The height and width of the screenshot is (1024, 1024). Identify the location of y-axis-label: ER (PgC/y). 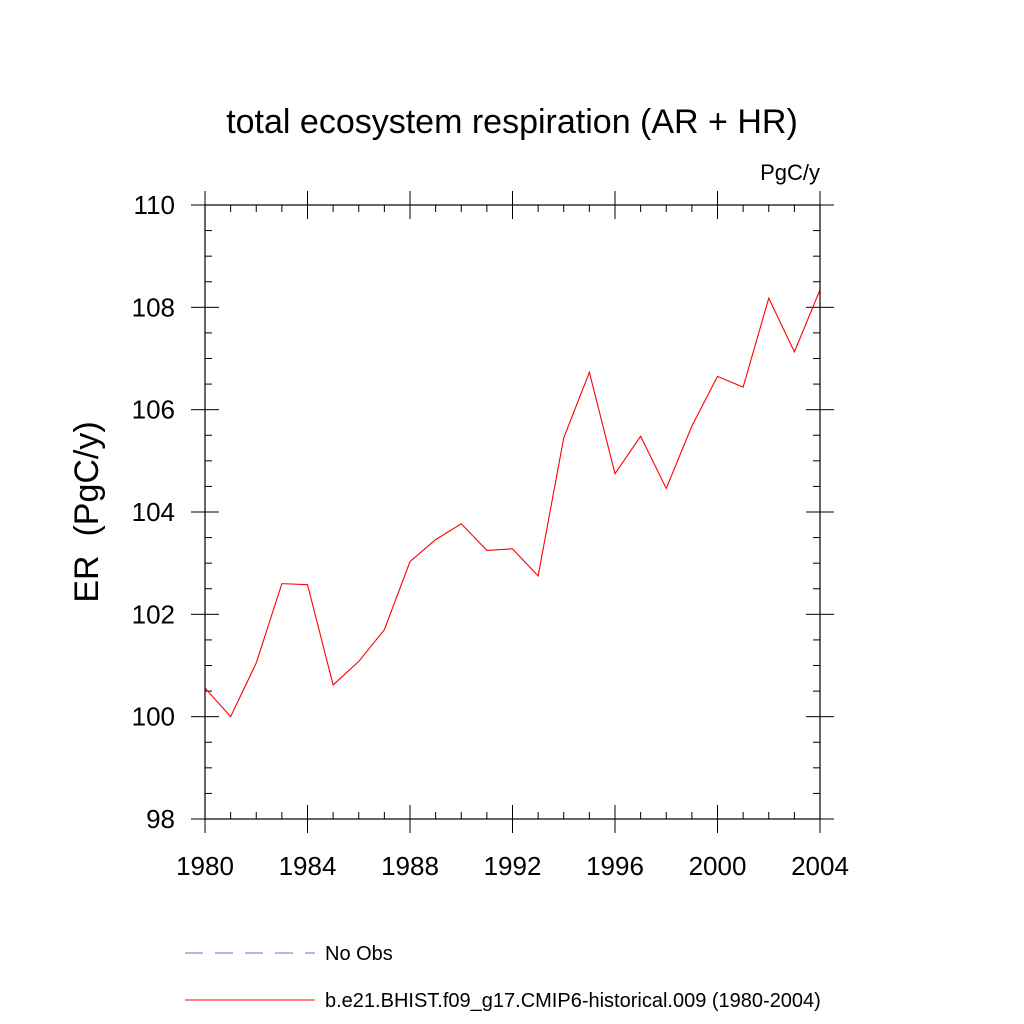
(87, 511).